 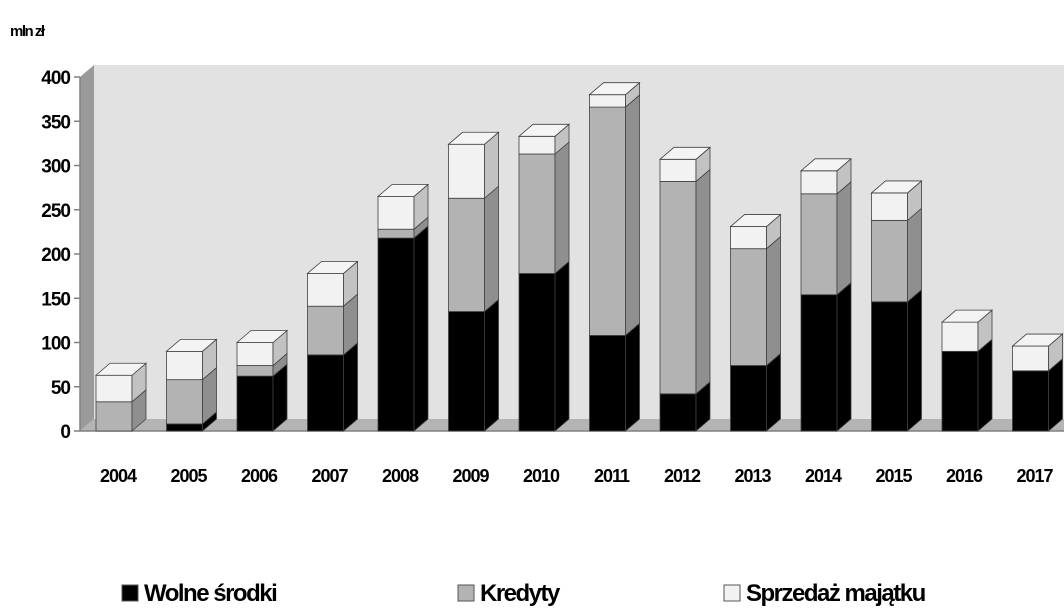 I want to click on legend-item: Kredyty, so click(x=510, y=593).